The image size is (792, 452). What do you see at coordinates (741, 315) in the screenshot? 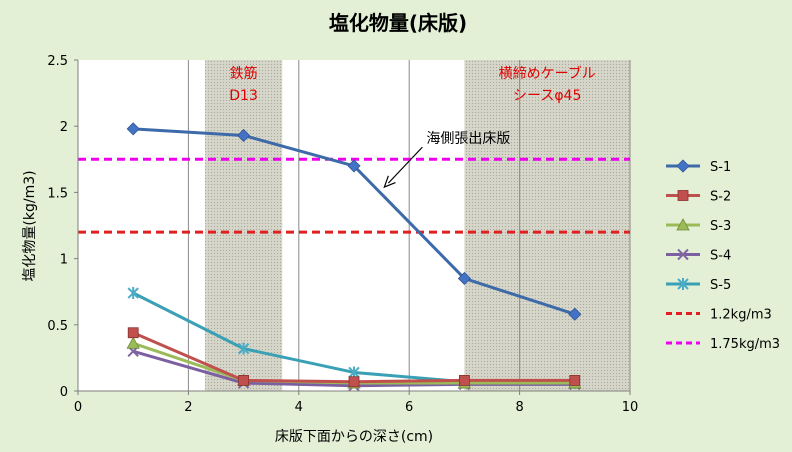
I see `legend-label: 1.2kg/m3` at bounding box center [741, 315].